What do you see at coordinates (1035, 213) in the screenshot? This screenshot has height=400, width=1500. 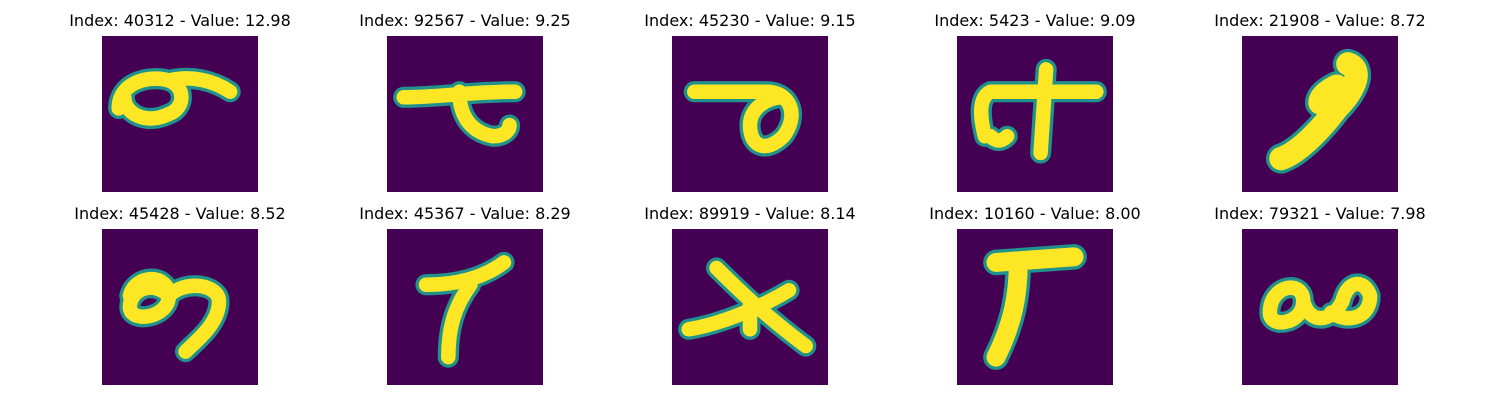 I see `panel-title: Index: 10160 - Value: 8.00` at bounding box center [1035, 213].